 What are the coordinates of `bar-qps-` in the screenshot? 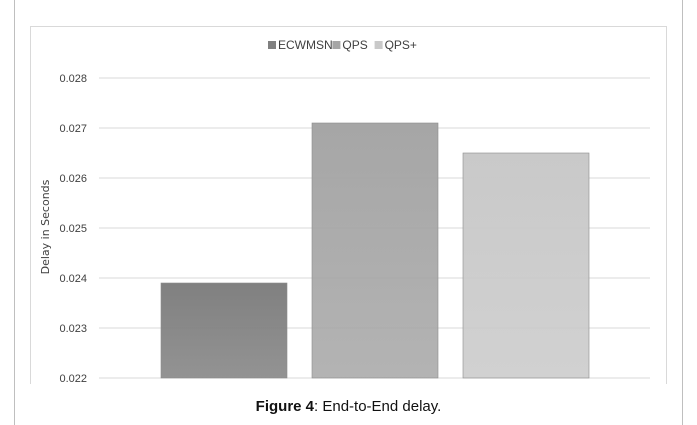 It's located at (526, 265).